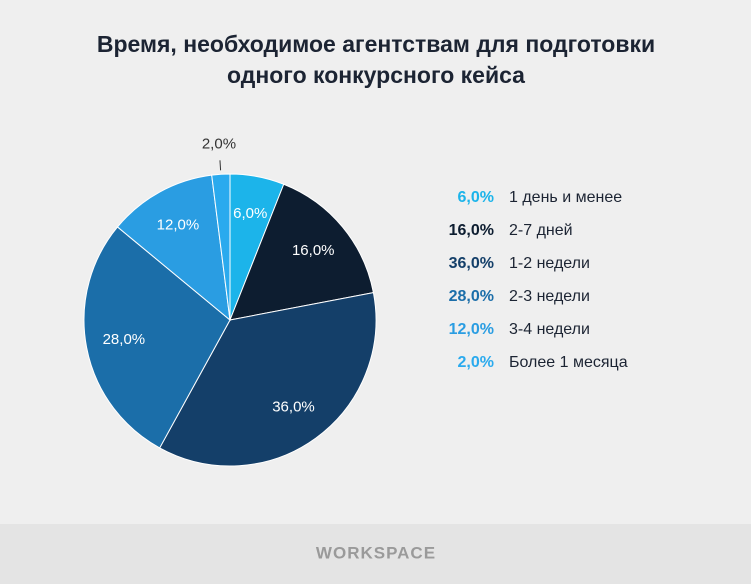  What do you see at coordinates (471, 329) in the screenshot?
I see `legend-value: 12,0%` at bounding box center [471, 329].